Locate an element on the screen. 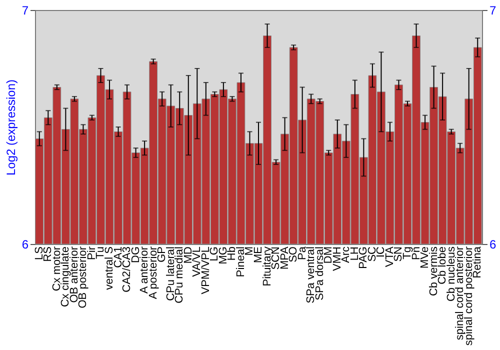 The height and width of the screenshot is (350, 500). y2-tick-label: 7 is located at coordinates (493, 11).